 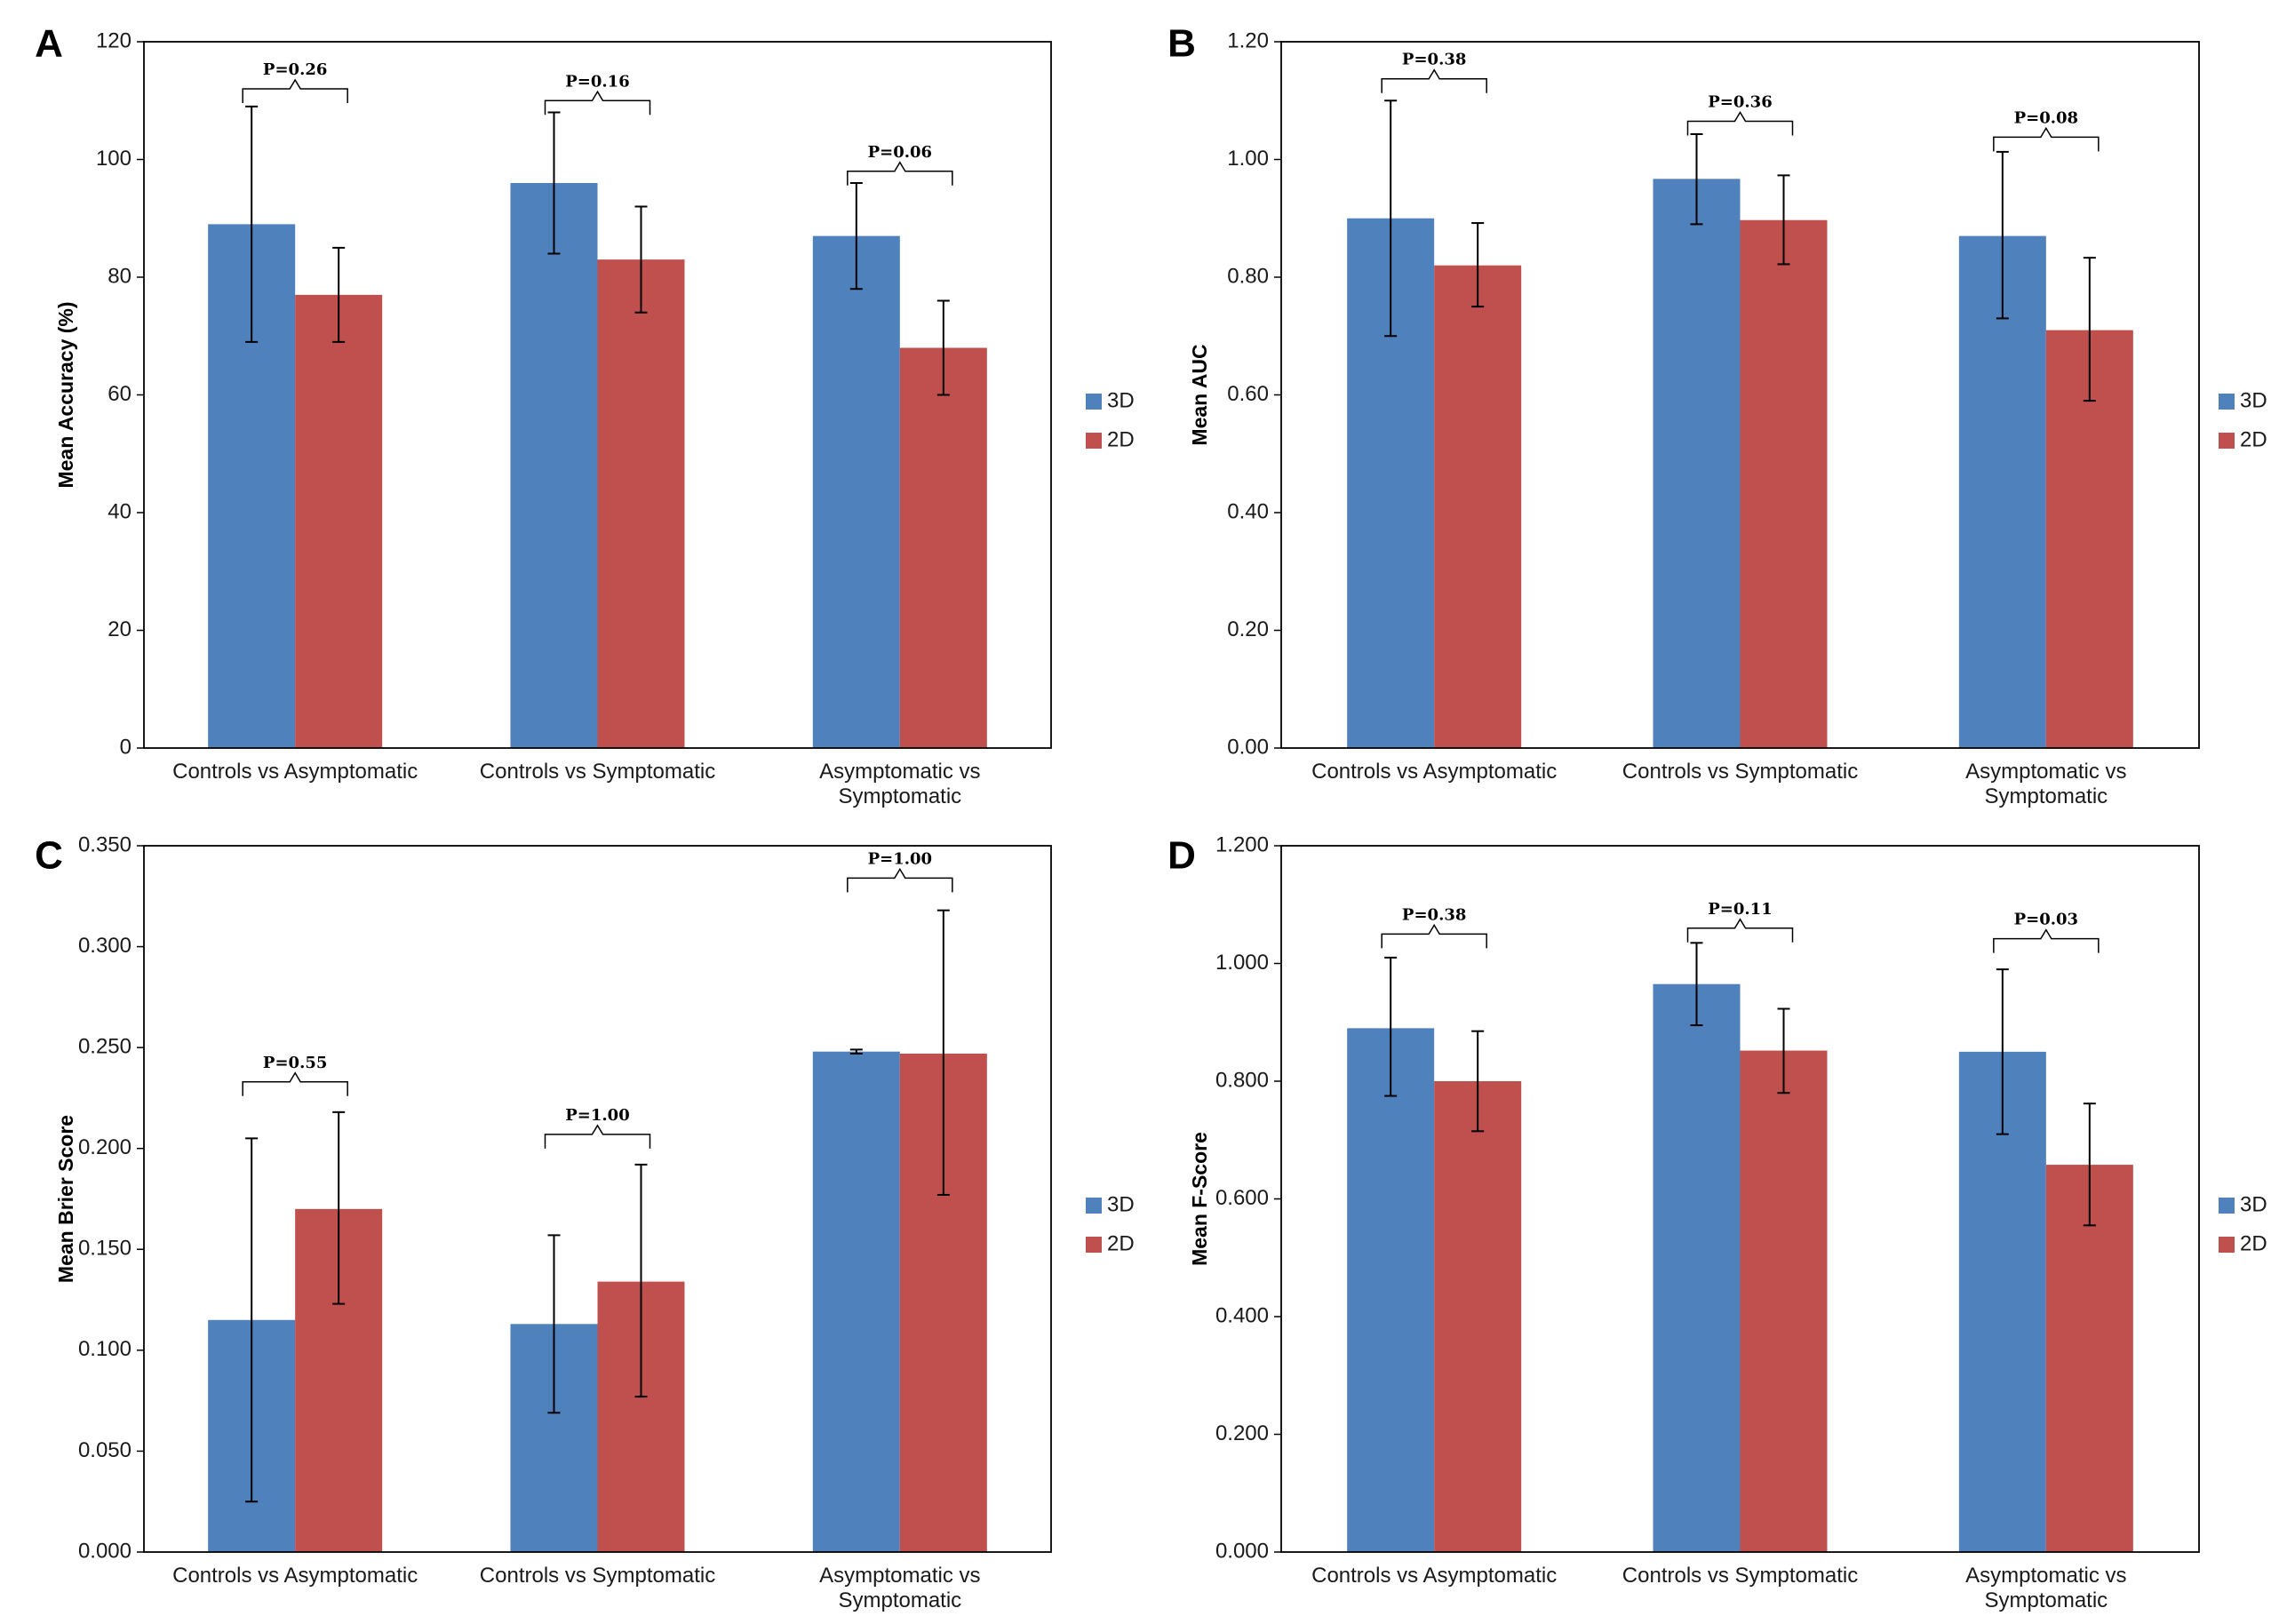 I want to click on y-tick-label: 20, so click(x=119, y=629).